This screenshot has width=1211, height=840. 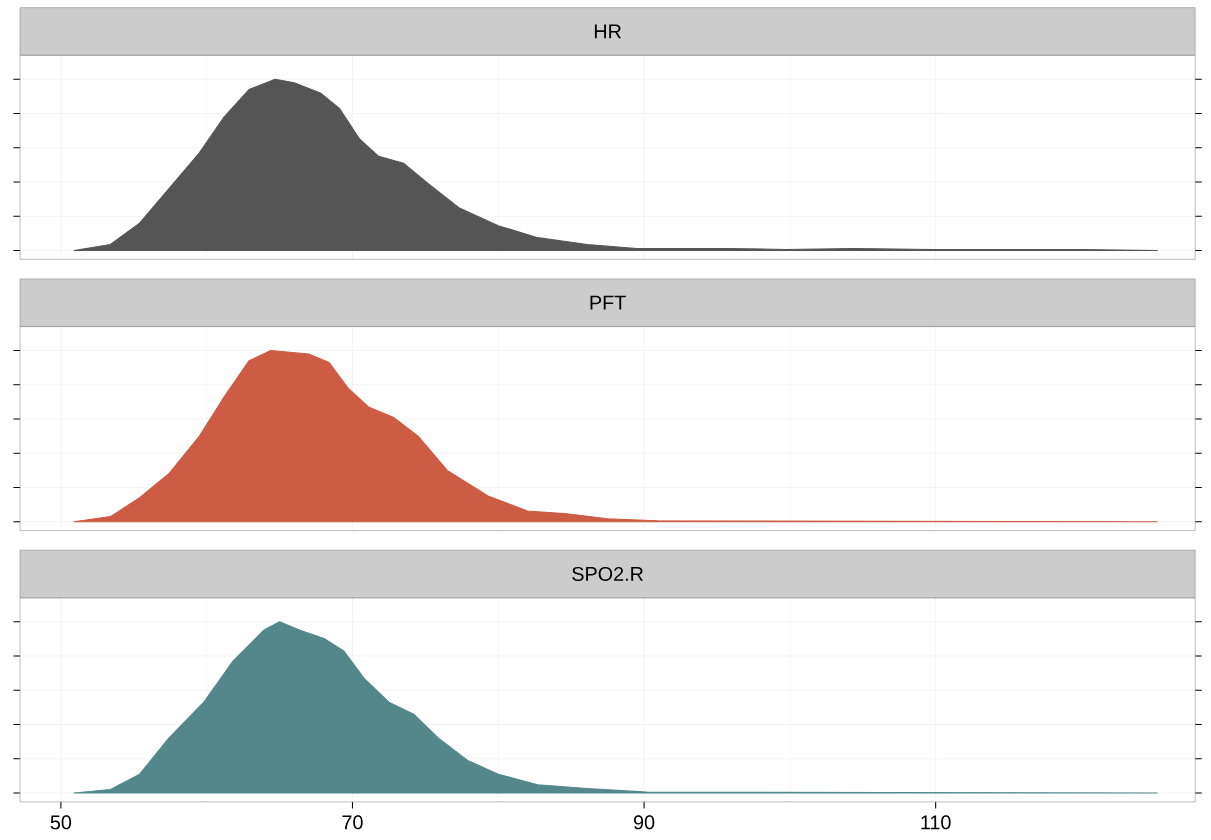 What do you see at coordinates (936, 822) in the screenshot?
I see `x-tick-label: 110` at bounding box center [936, 822].